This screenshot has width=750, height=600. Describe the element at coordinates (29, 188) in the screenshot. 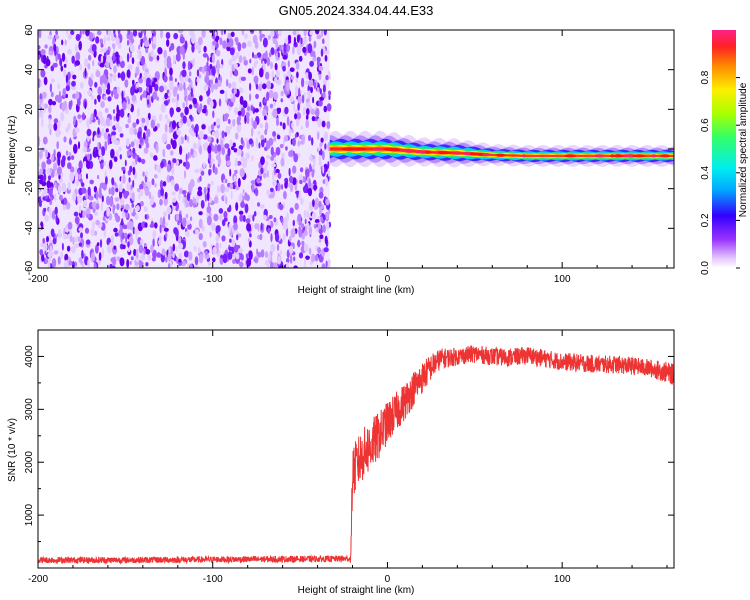

I see `y-tick-label: -20` at that location.